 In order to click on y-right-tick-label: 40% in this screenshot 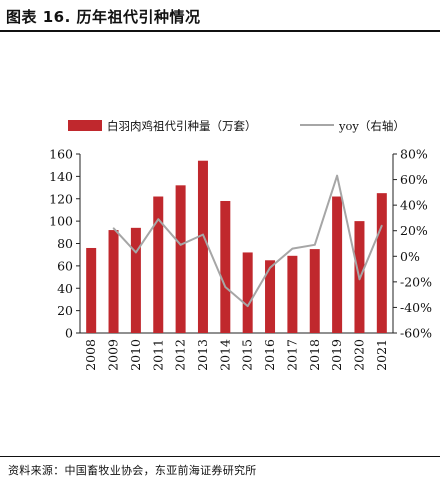, I will do `click(414, 205)`.